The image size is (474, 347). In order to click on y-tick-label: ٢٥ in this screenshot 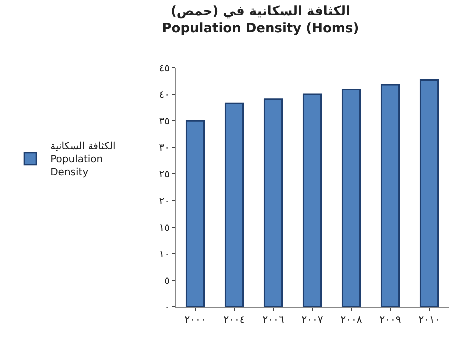, I will do `click(164, 175)`.